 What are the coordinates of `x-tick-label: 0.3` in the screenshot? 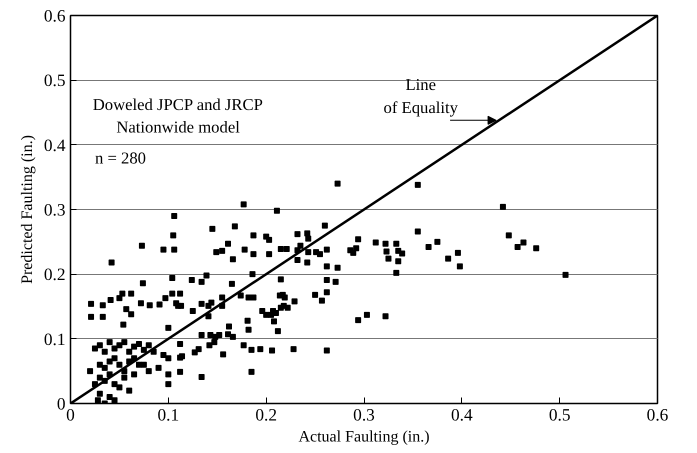 It's located at (364, 415).